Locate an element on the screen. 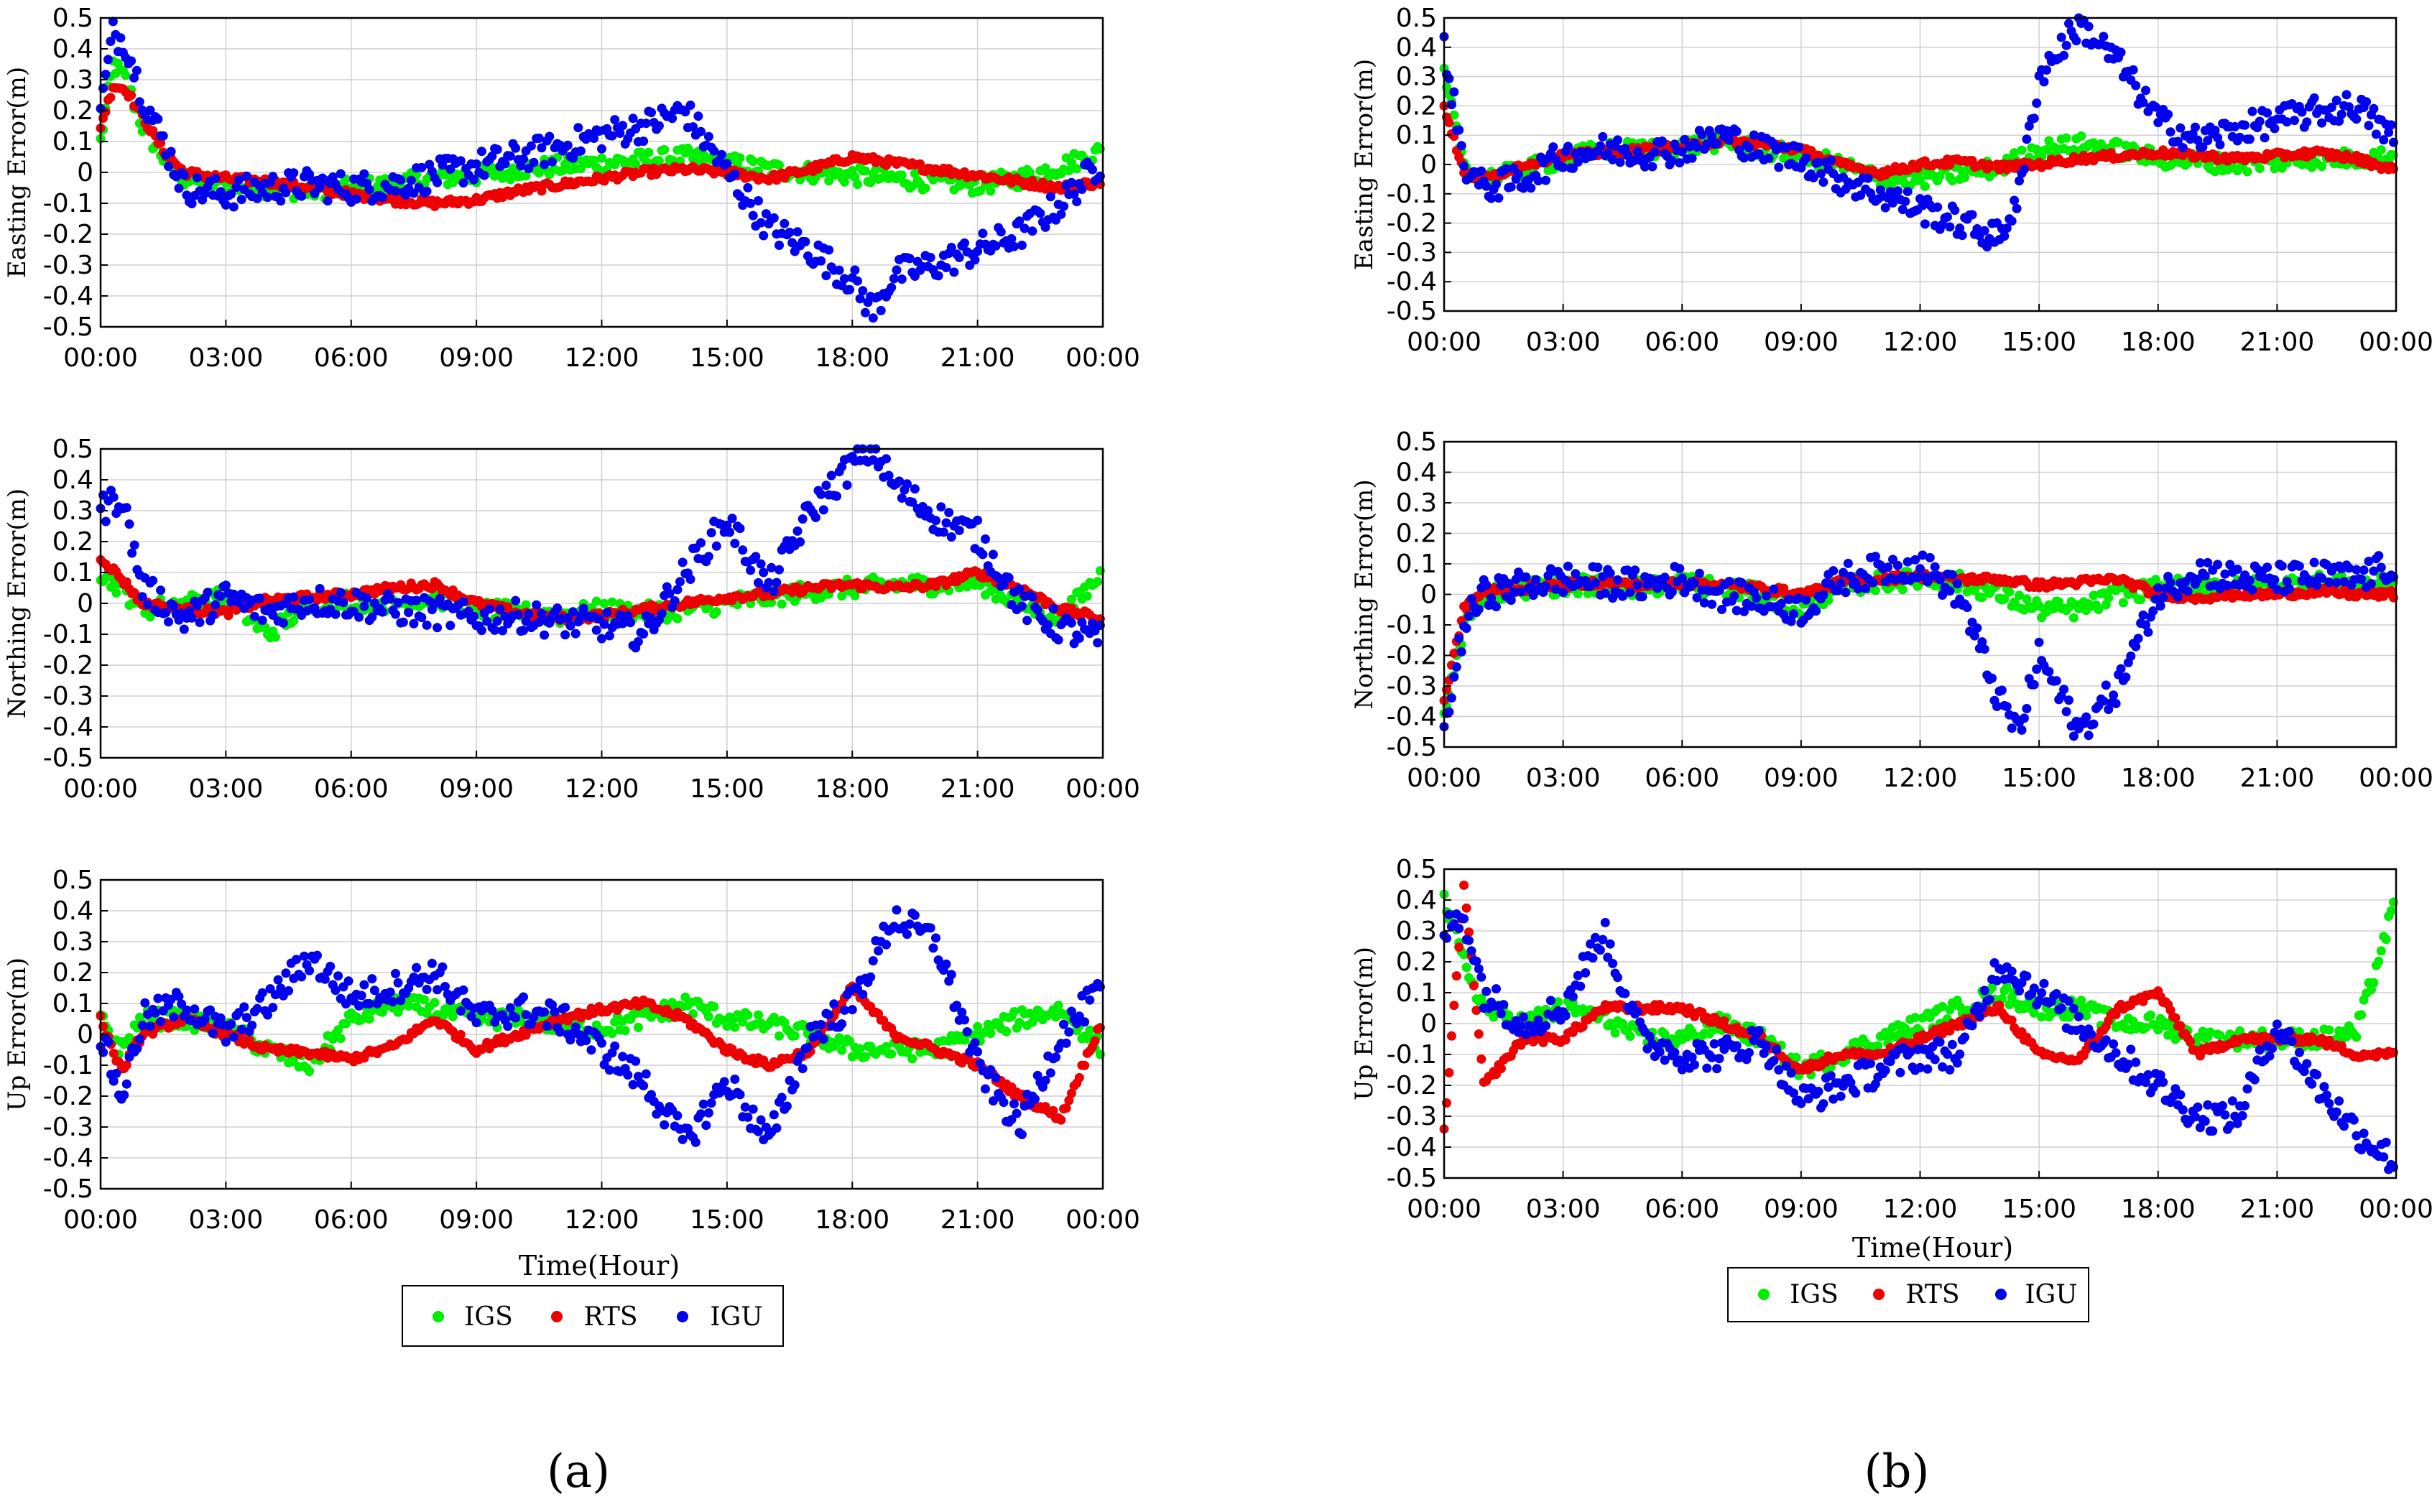 This screenshot has height=1512, width=2432. y-tick-label: 0.5 is located at coordinates (72, 18).